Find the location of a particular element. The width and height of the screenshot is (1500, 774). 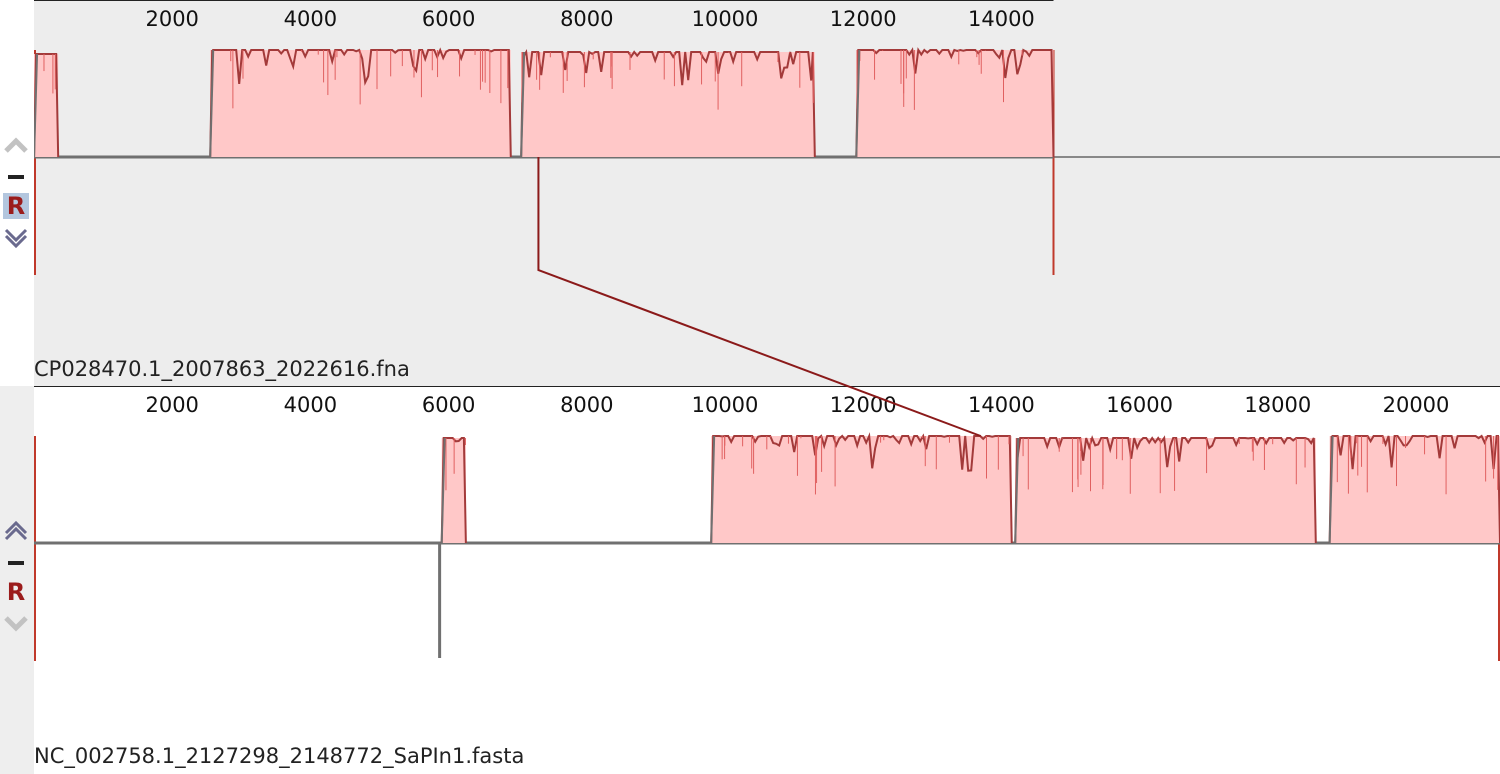

sequence-name-bottom: NC_002758.1_2127298_2148772_SaPIn1.fasta is located at coordinates (279, 756).